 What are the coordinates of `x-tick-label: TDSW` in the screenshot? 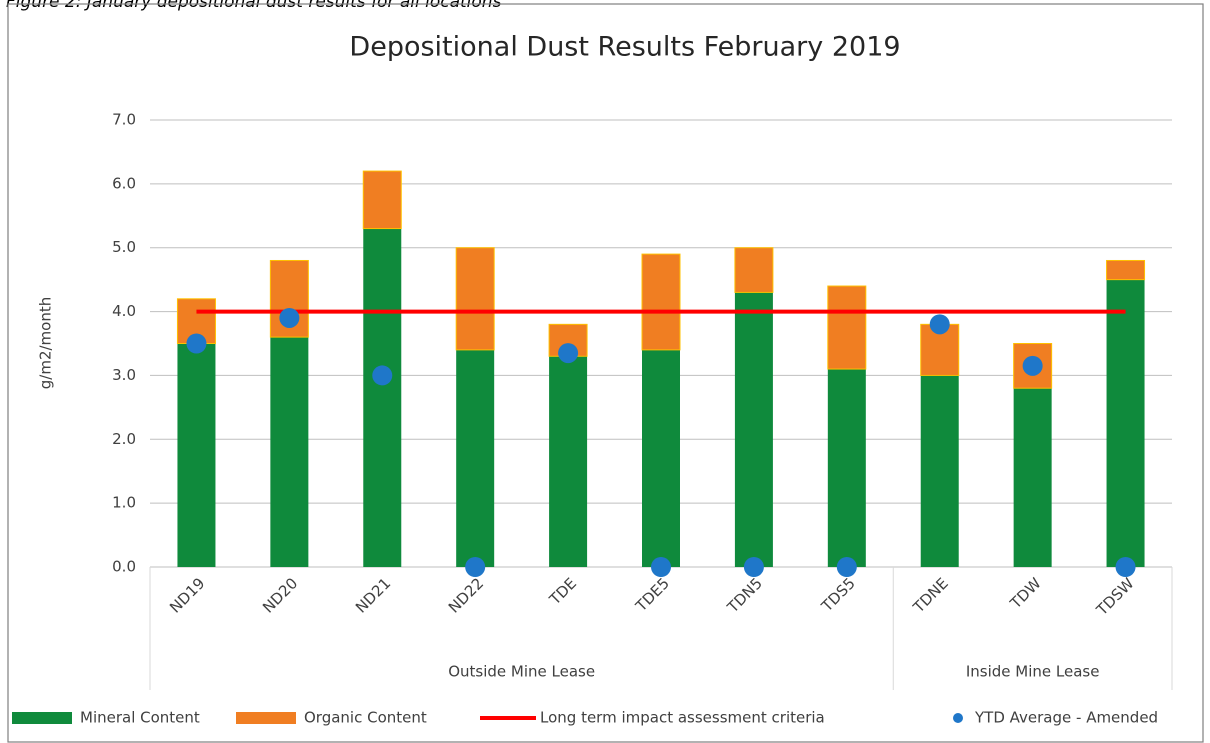 It's located at (1114, 596).